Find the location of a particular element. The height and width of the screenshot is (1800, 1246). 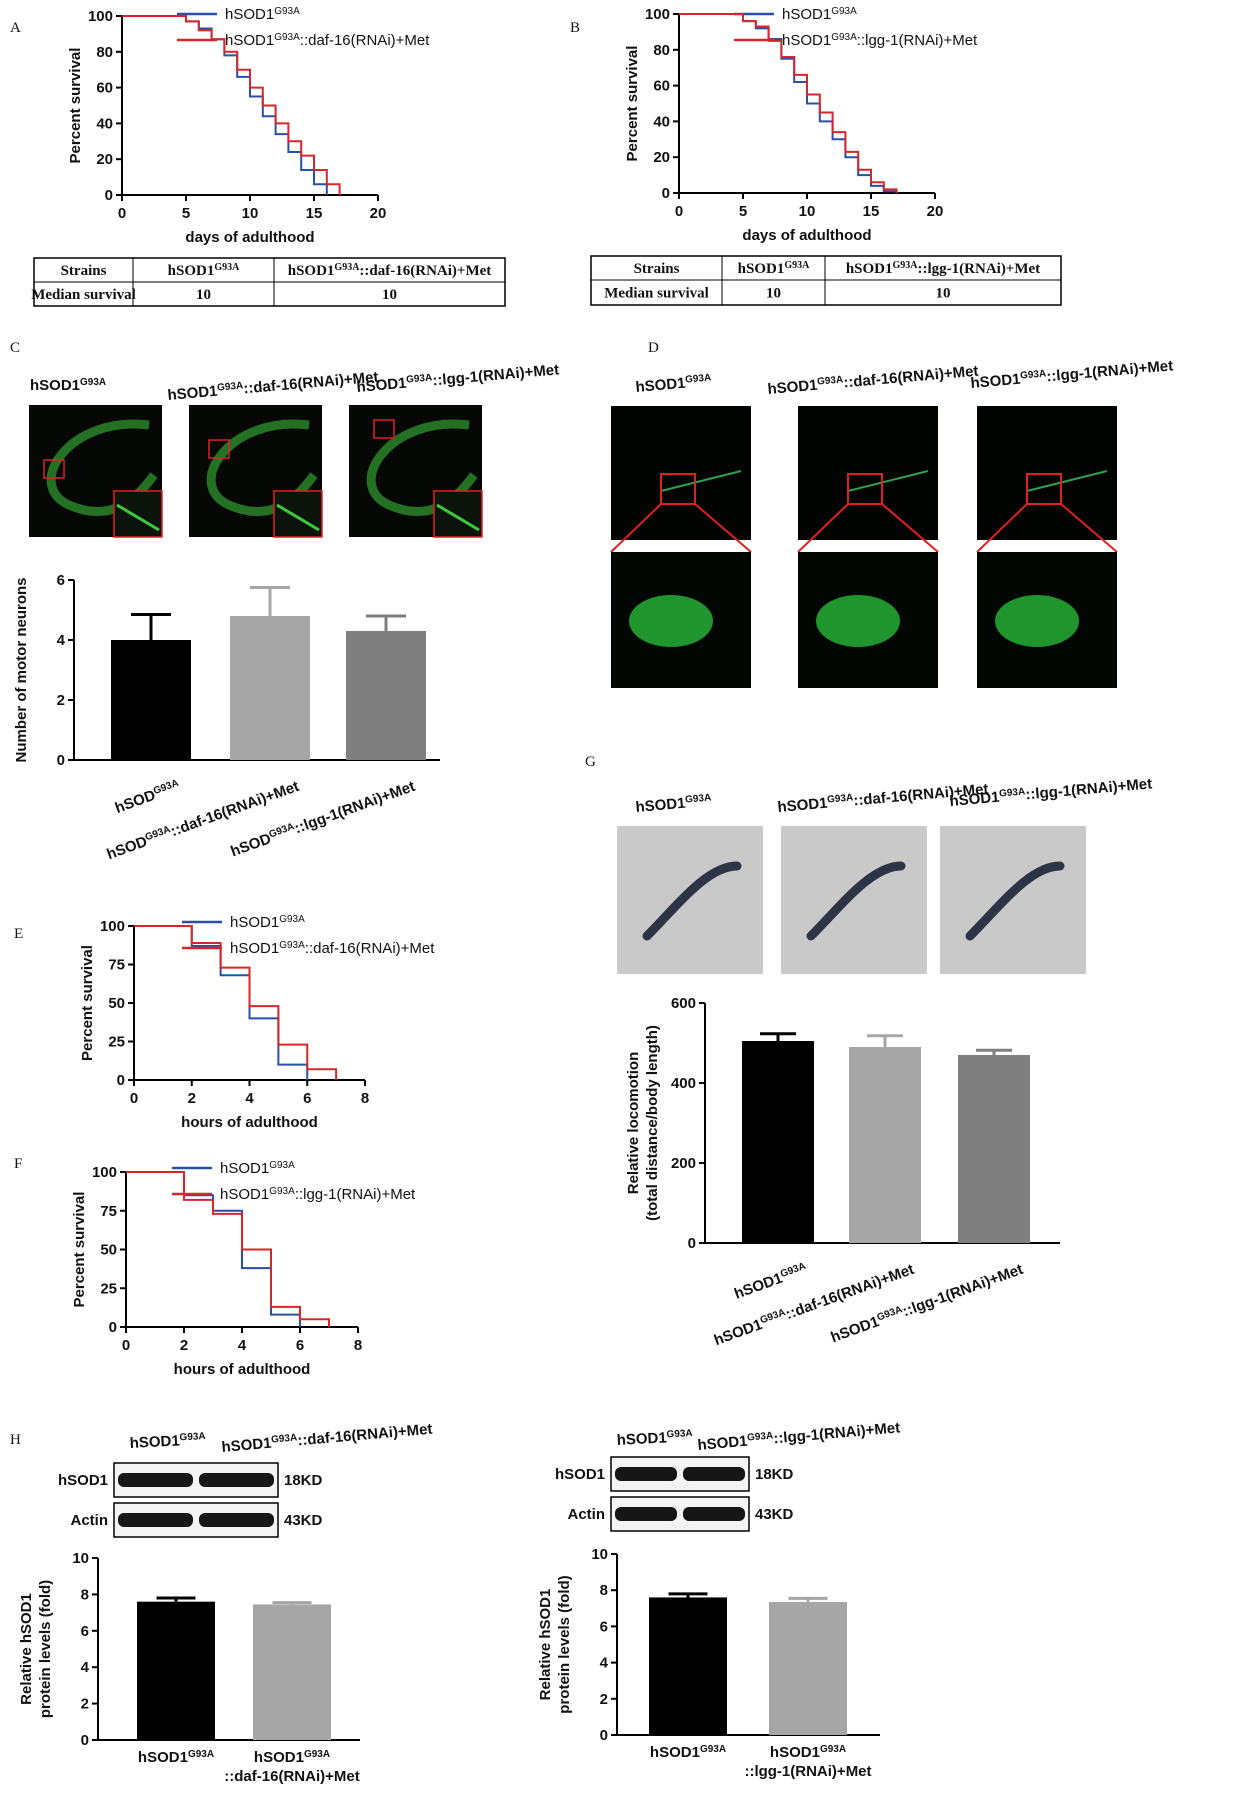

y-tick-label: 75 is located at coordinates (116, 965).